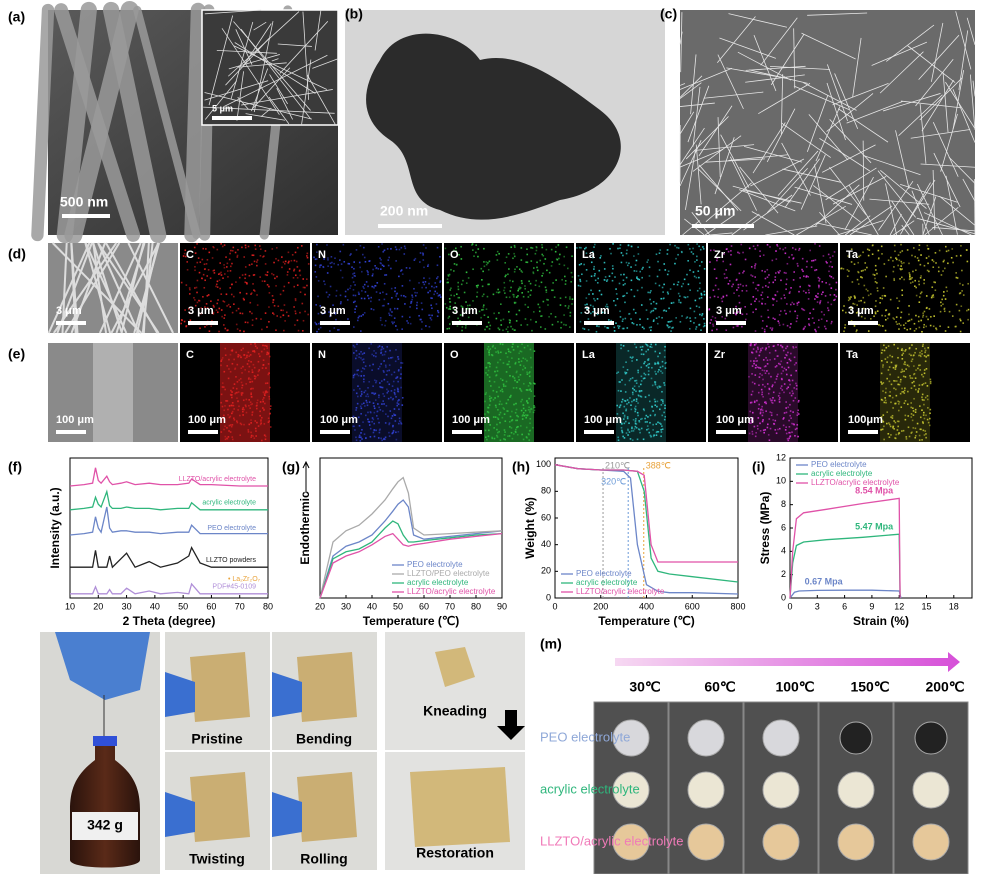 The image size is (991, 879). Describe the element at coordinates (817, 606) in the screenshot. I see `x-tick-label: 3` at that location.